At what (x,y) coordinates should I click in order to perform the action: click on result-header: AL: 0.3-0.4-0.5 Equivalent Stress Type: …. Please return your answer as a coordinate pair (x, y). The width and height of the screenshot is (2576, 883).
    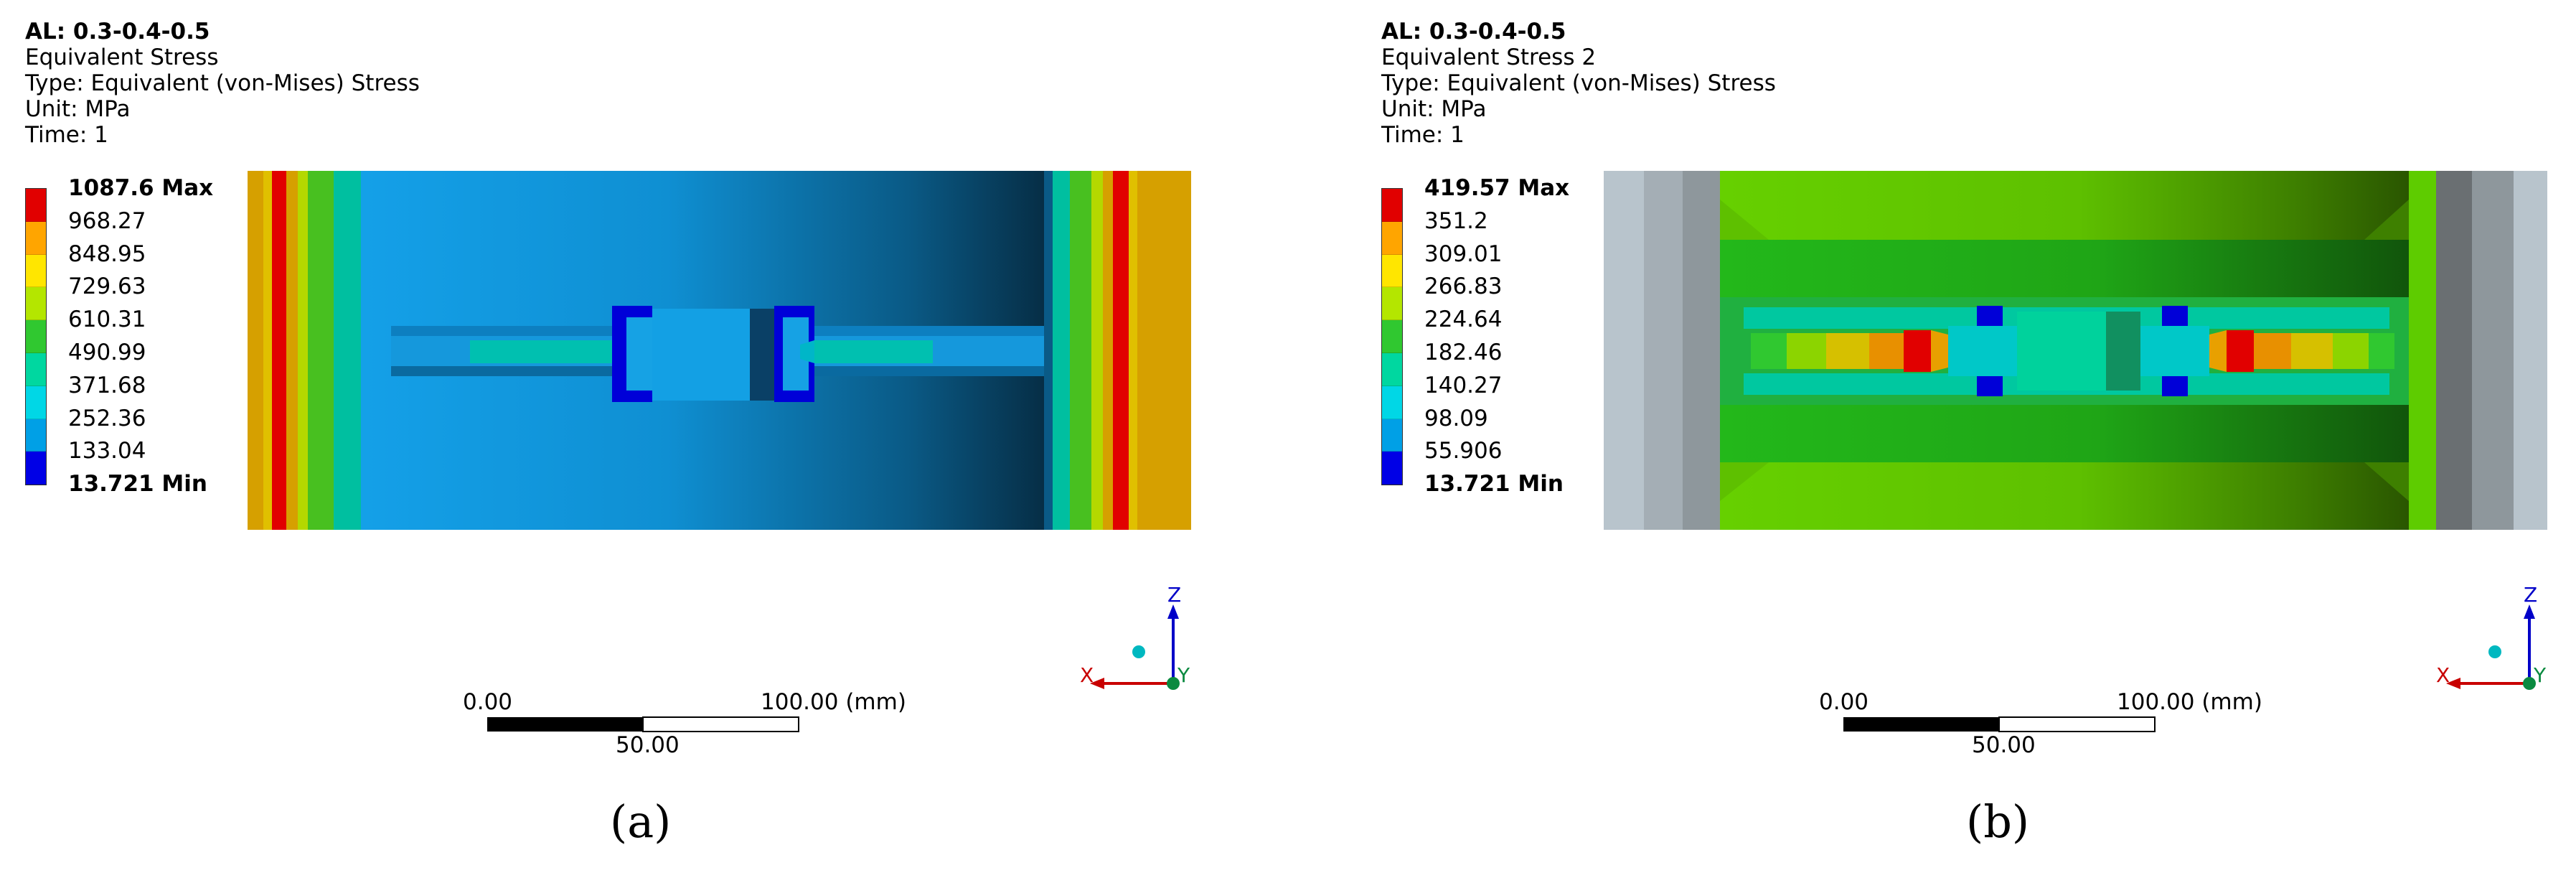
    Looking at the image, I should click on (222, 83).